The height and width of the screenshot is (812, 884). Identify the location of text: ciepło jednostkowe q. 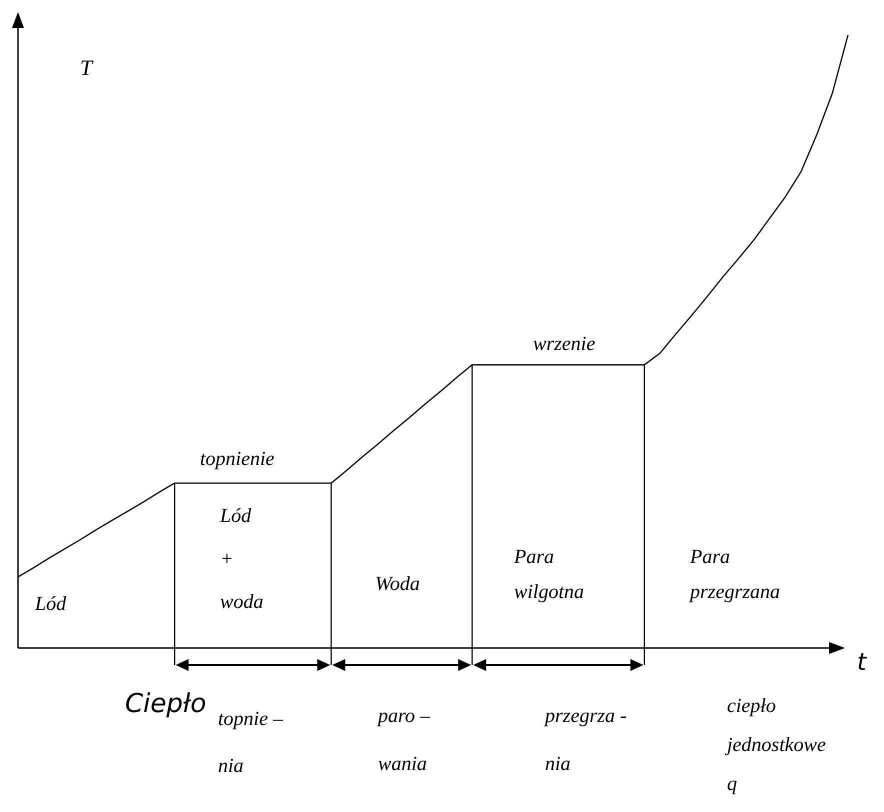
(775, 745).